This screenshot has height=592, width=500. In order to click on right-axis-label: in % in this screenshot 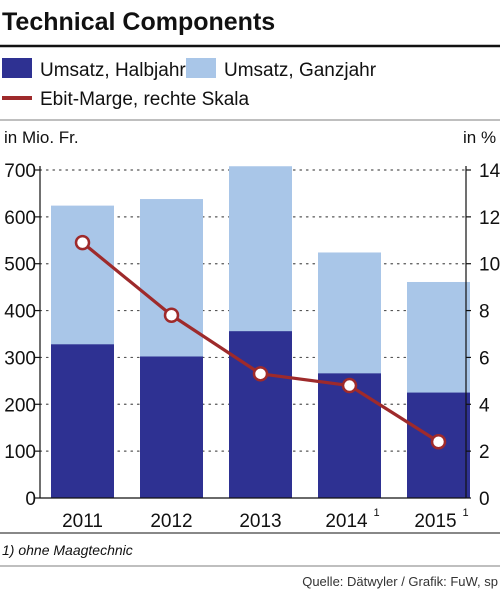, I will do `click(479, 137)`.